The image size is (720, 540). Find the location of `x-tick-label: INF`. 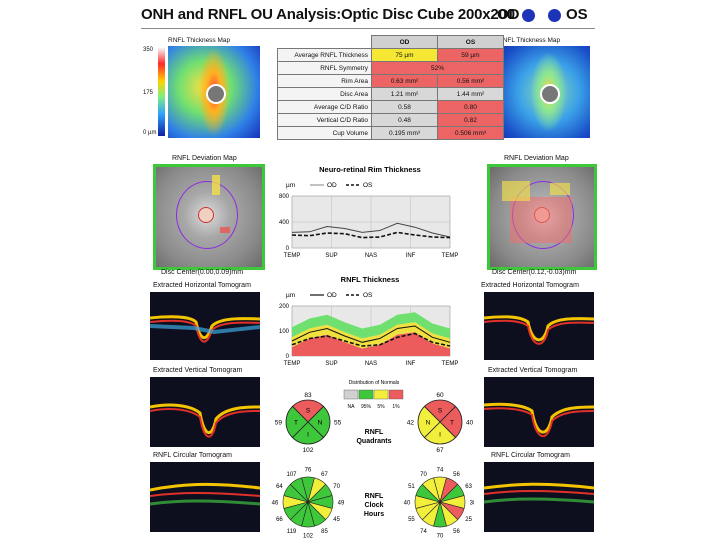

x-tick-label: INF is located at coordinates (411, 364).